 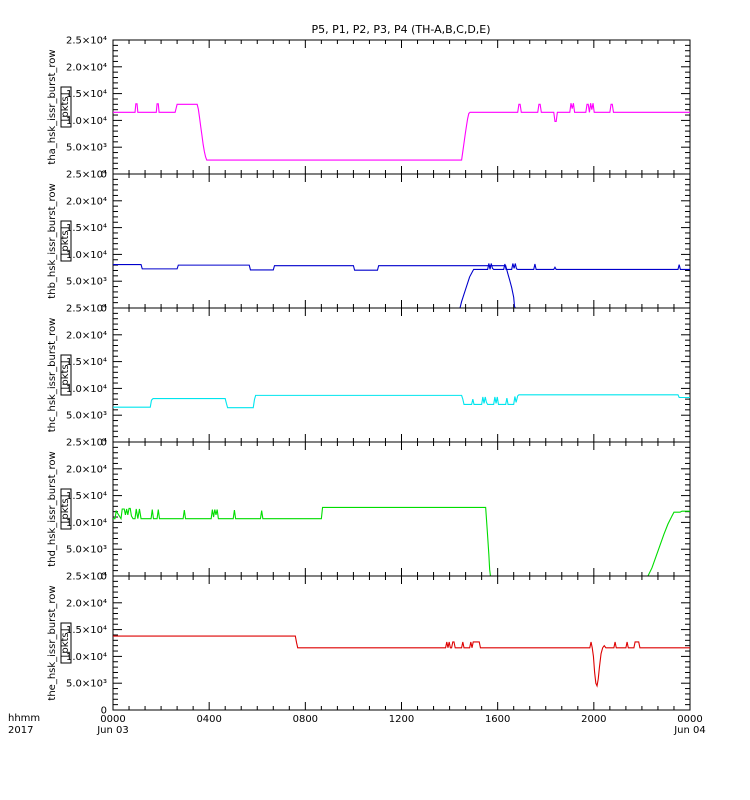 What do you see at coordinates (52, 642) in the screenshot?
I see `y-axis-label: the_hsk_issr_burst_row` at bounding box center [52, 642].